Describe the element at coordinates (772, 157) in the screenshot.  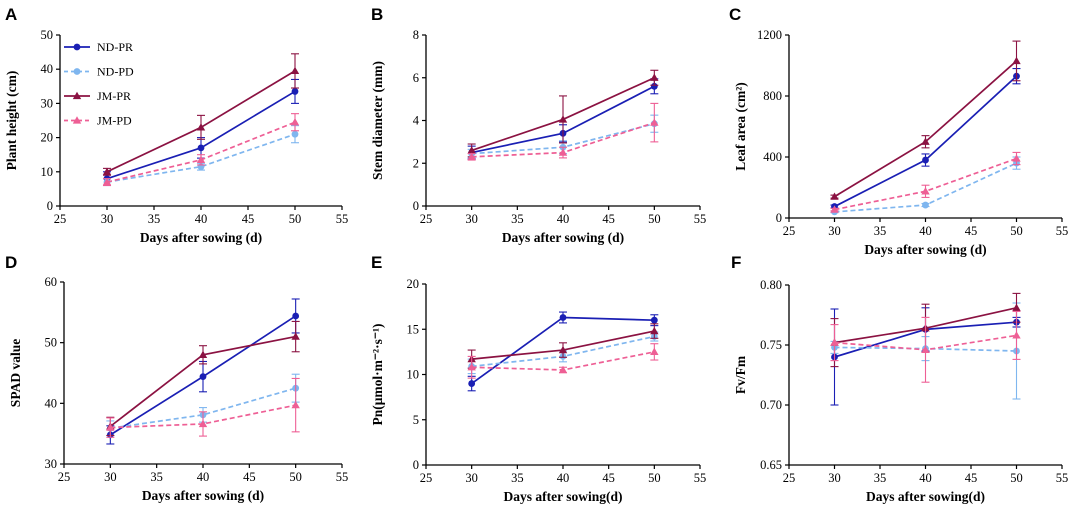
I see `y-tick-label: 400` at that location.